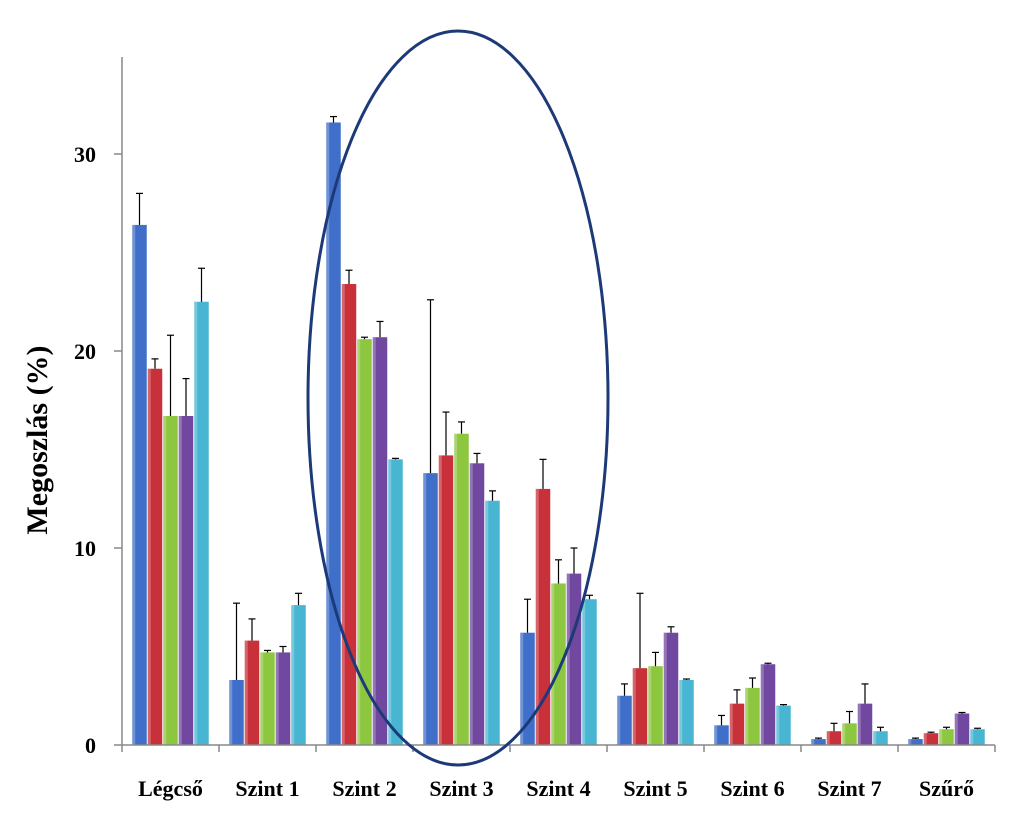 The width and height of the screenshot is (1024, 833). Describe the element at coordinates (85, 548) in the screenshot. I see `y-tick-label: 10` at that location.